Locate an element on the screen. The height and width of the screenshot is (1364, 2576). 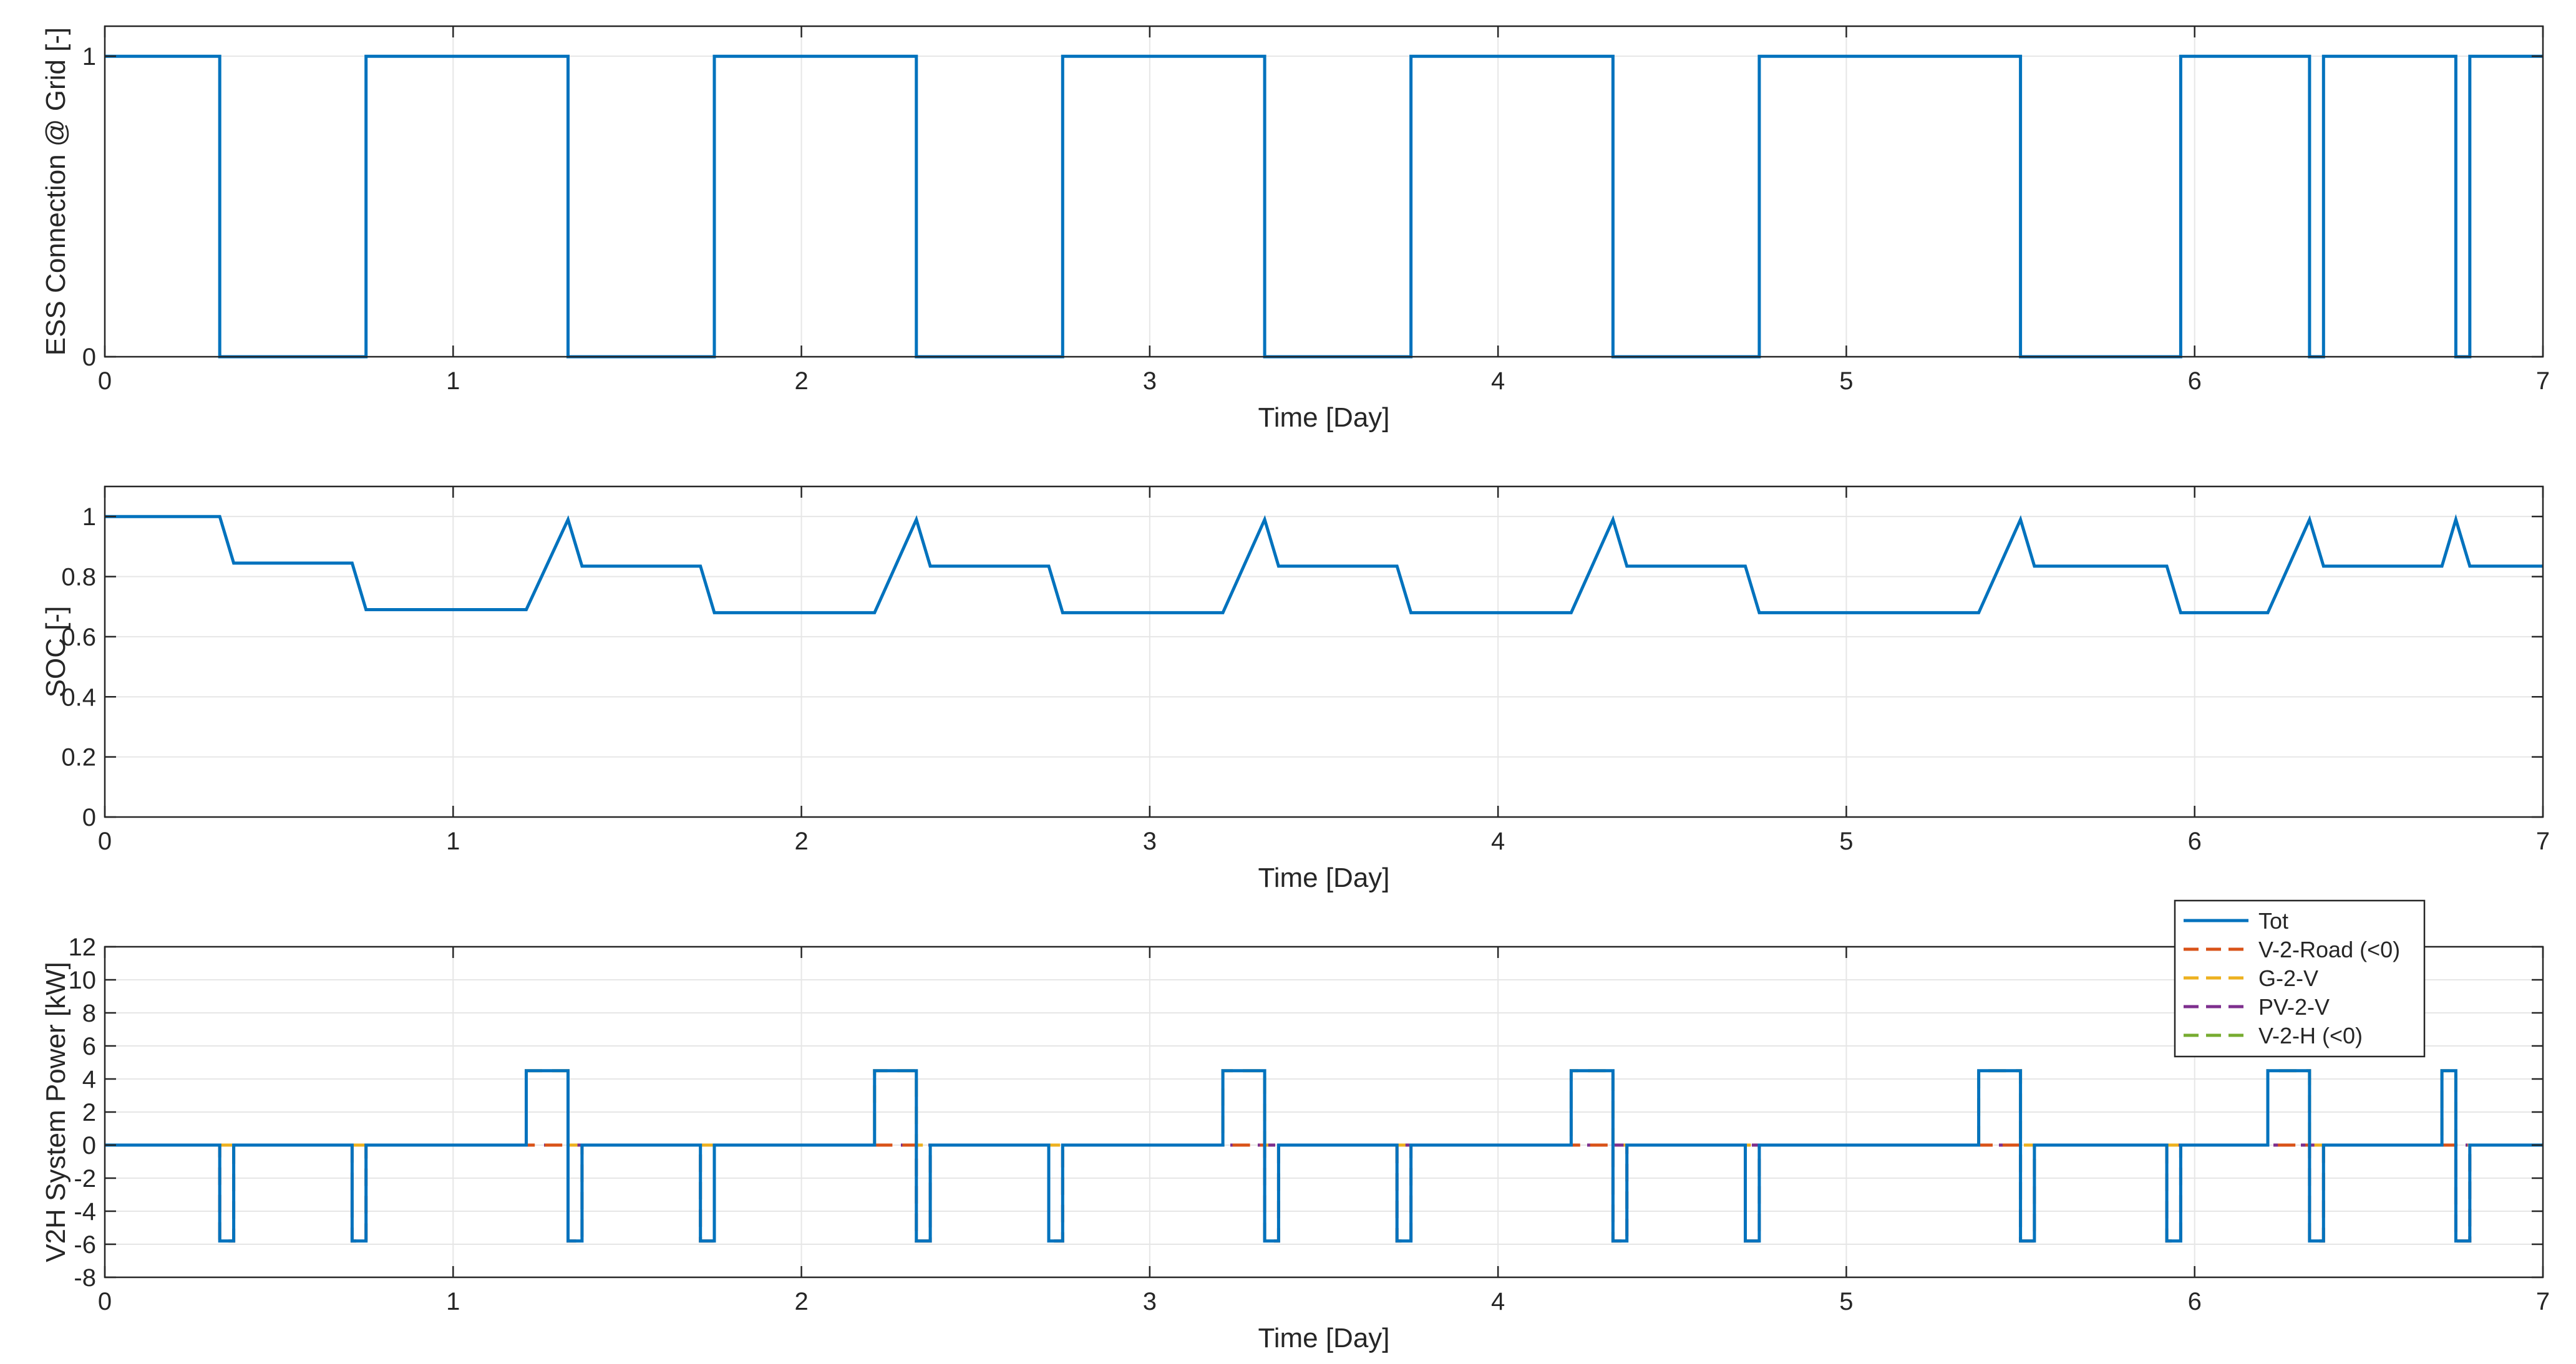
legend-label-2: V-2-Road (<0) is located at coordinates (2329, 949).